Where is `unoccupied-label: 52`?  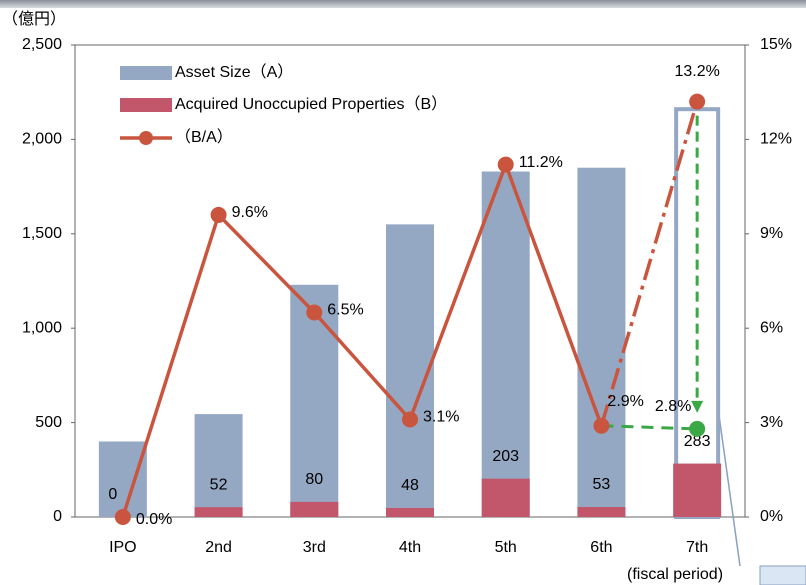
unoccupied-label: 52 is located at coordinates (219, 484).